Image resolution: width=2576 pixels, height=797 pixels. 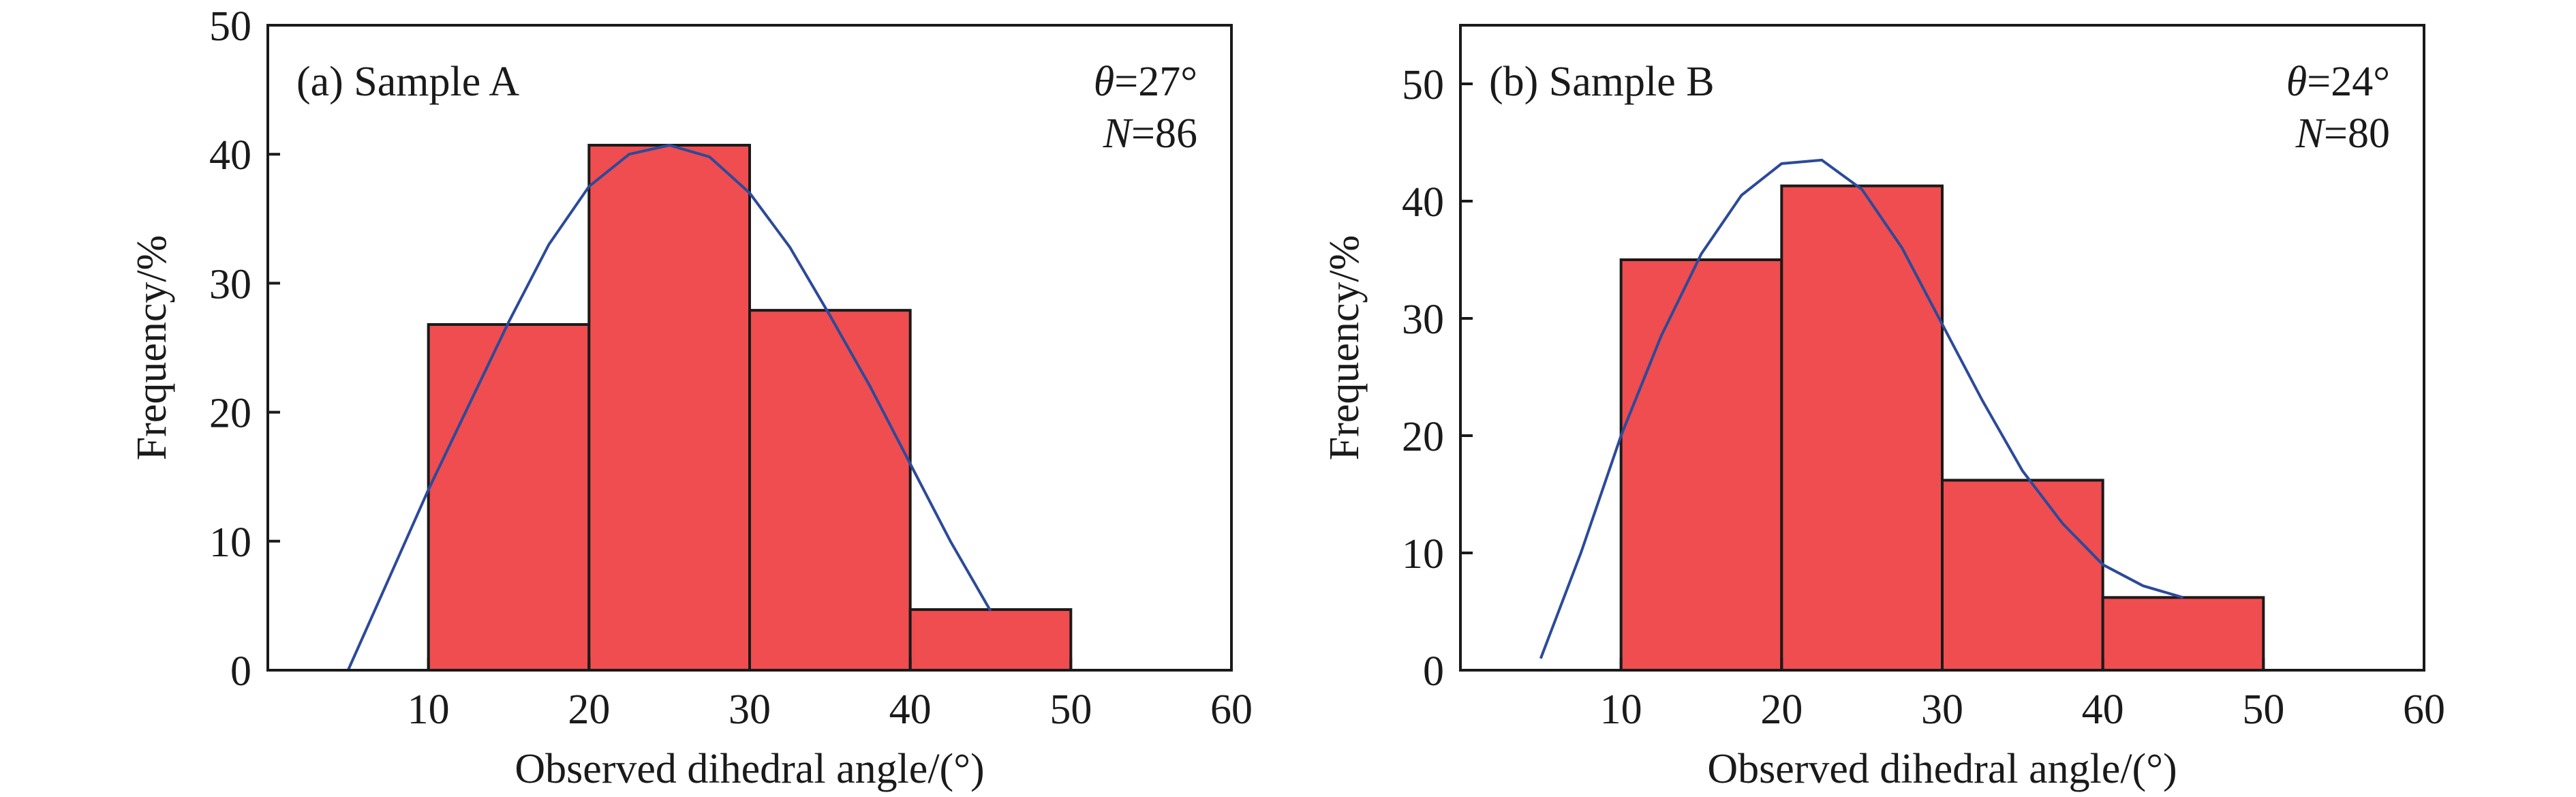 I want to click on panel-b-x-tick-label: 20, so click(x=1782, y=710).